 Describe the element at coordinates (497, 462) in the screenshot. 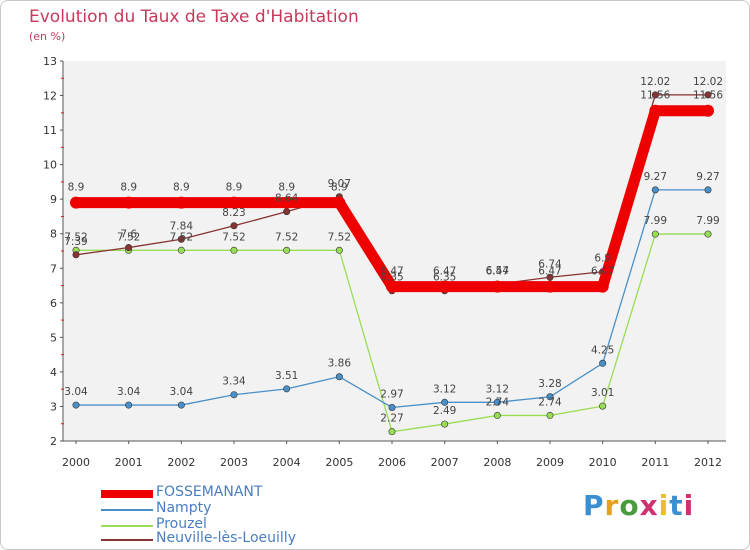

I see `x-tick-label: 2008` at that location.